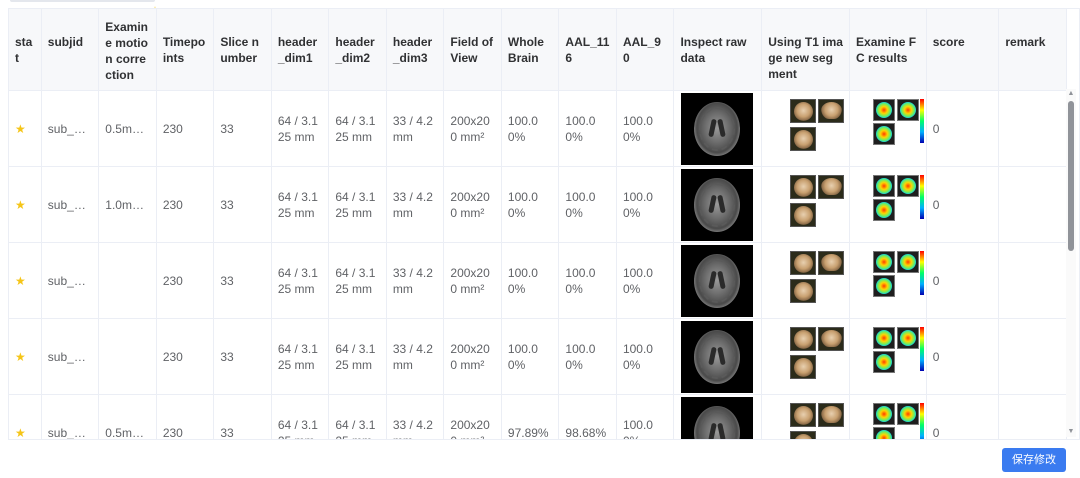 The height and width of the screenshot is (478, 1080). Describe the element at coordinates (1071, 176) in the screenshot. I see `scrollbar-thumb` at that location.